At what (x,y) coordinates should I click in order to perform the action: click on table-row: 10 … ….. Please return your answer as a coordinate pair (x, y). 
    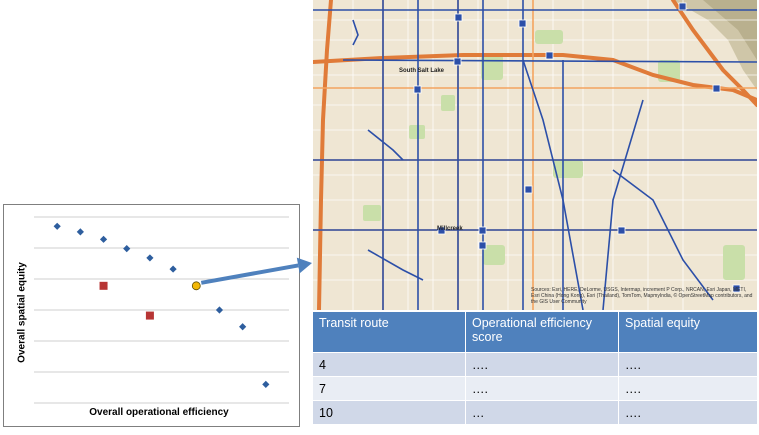
    Looking at the image, I should click on (535, 412).